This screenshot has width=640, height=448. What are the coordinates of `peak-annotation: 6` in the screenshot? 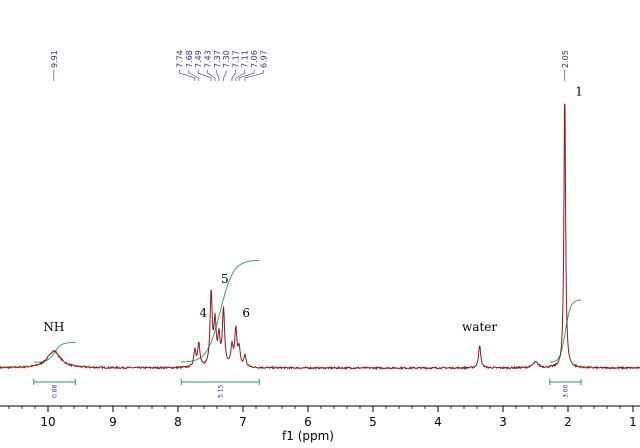 It's located at (246, 313).